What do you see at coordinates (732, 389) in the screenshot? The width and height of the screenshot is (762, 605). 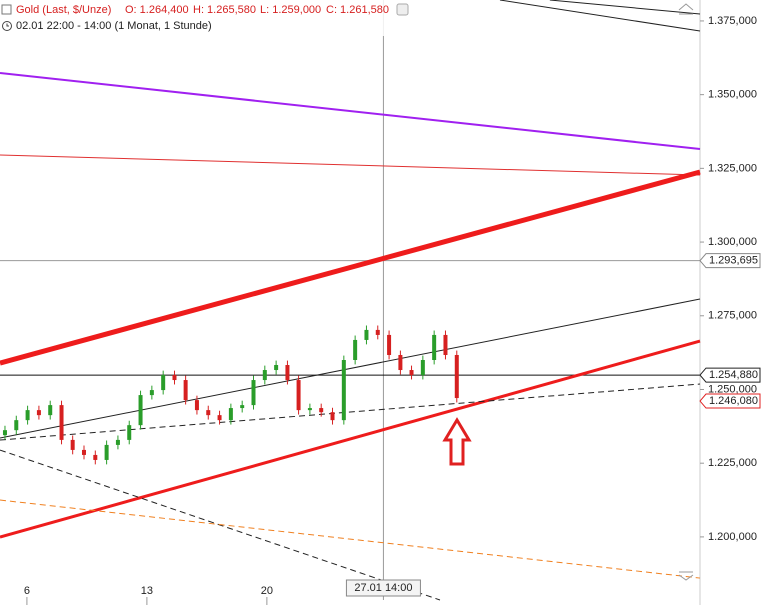 I see `y-tick-label: 1.250,000` at bounding box center [732, 389].